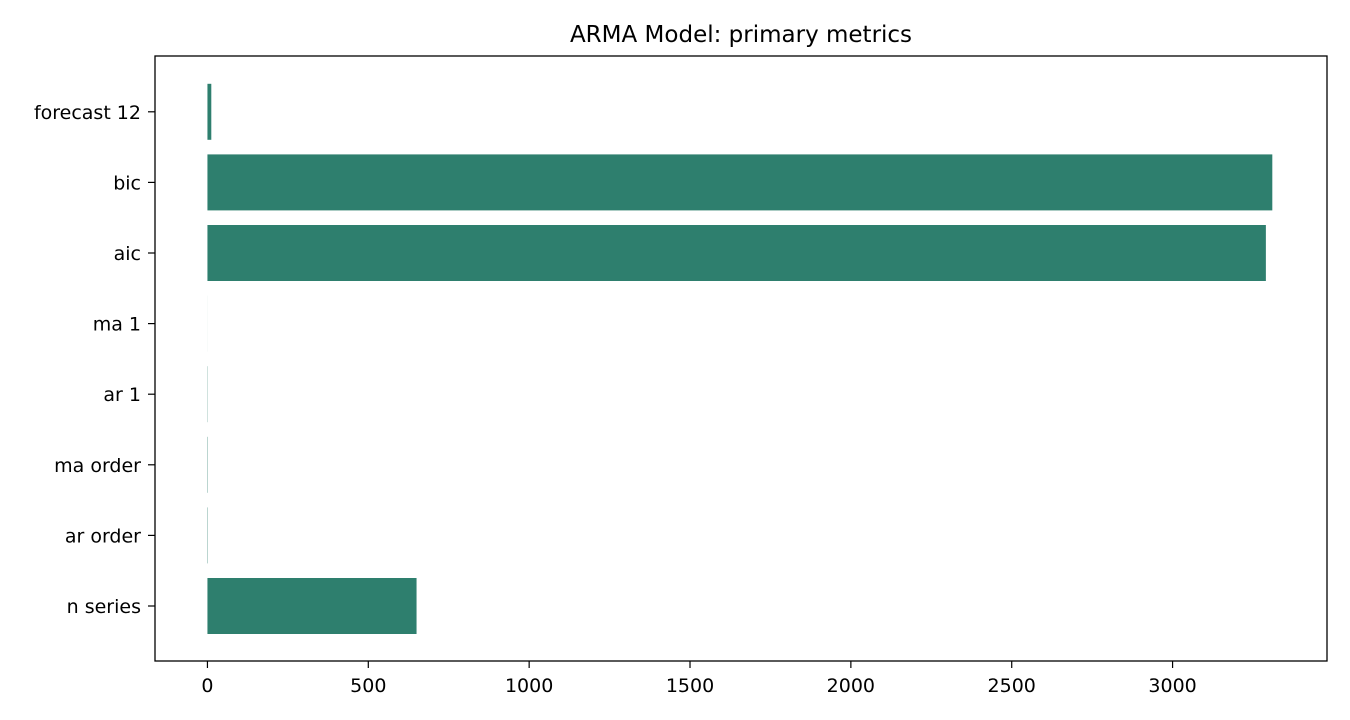 The width and height of the screenshot is (1350, 720). I want to click on chart-title: ARMA Model: primary metrics, so click(741, 35).